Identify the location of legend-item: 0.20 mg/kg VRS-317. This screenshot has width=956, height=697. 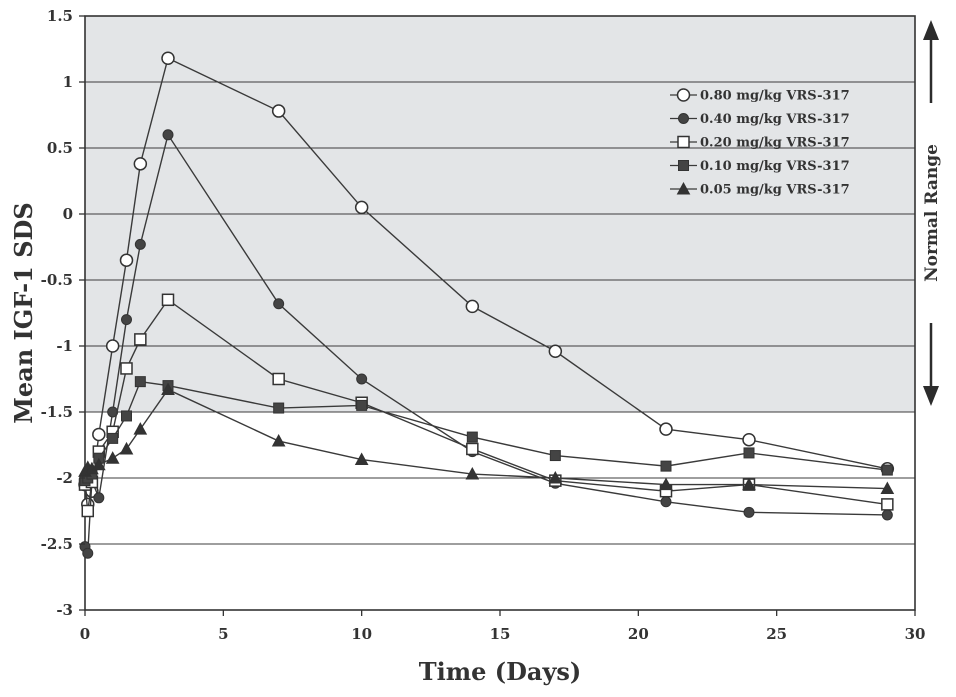
(760, 143).